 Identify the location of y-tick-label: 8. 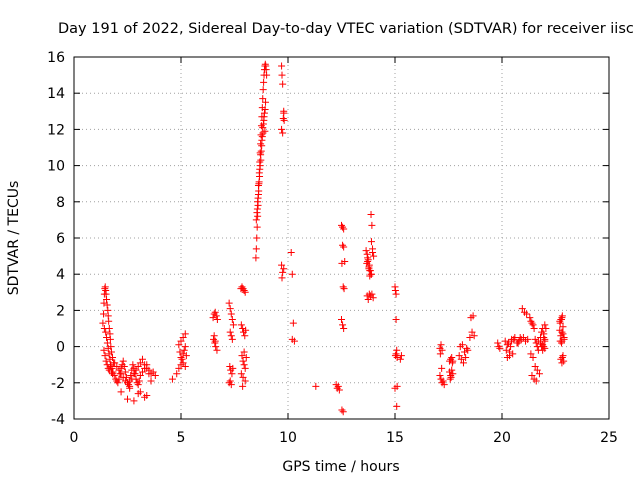
(60, 203).